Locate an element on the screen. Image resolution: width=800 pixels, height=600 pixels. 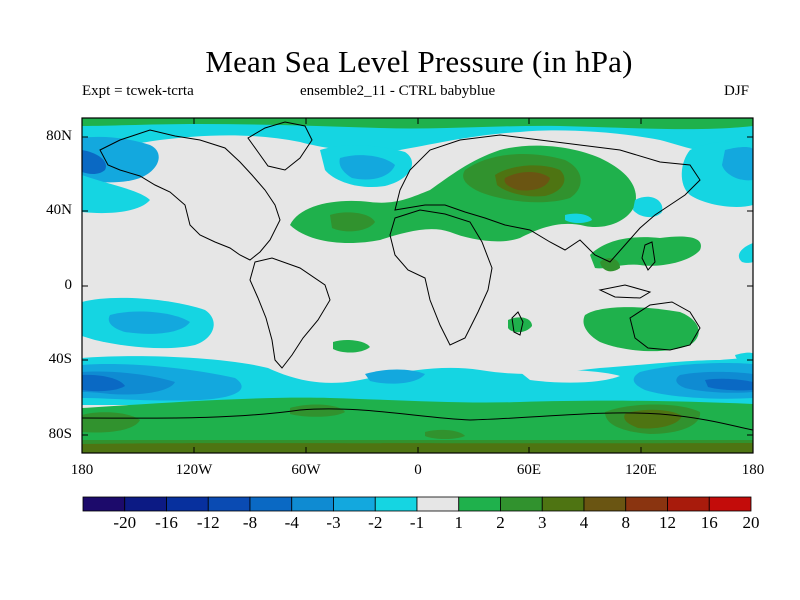
colorbar is located at coordinates (417, 504).